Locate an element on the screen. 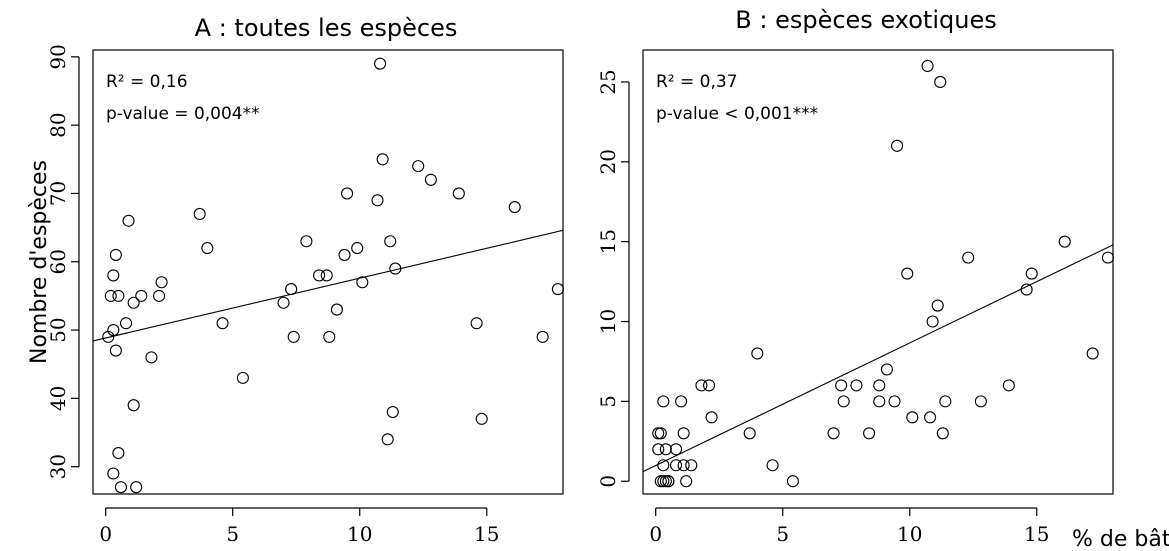 The height and width of the screenshot is (551, 1169). panel-b-y-tick-label: 10 is located at coordinates (608, 321).